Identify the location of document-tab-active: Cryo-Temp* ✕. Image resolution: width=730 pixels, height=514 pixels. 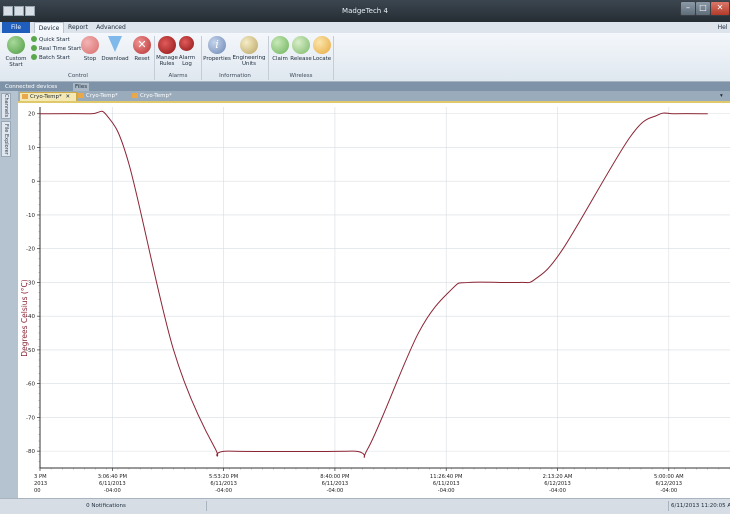
(48, 97).